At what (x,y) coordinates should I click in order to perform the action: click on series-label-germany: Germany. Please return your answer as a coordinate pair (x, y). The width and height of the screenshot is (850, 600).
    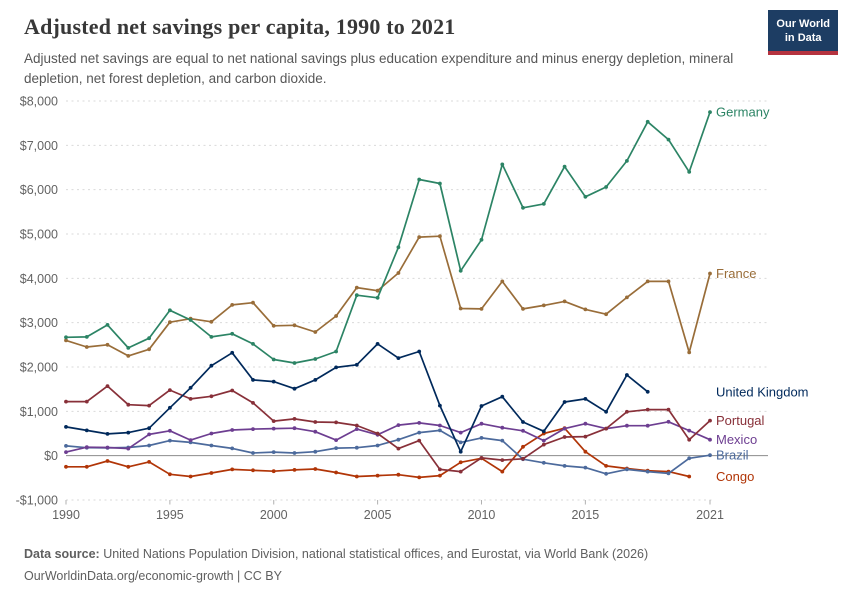
    Looking at the image, I should click on (743, 111).